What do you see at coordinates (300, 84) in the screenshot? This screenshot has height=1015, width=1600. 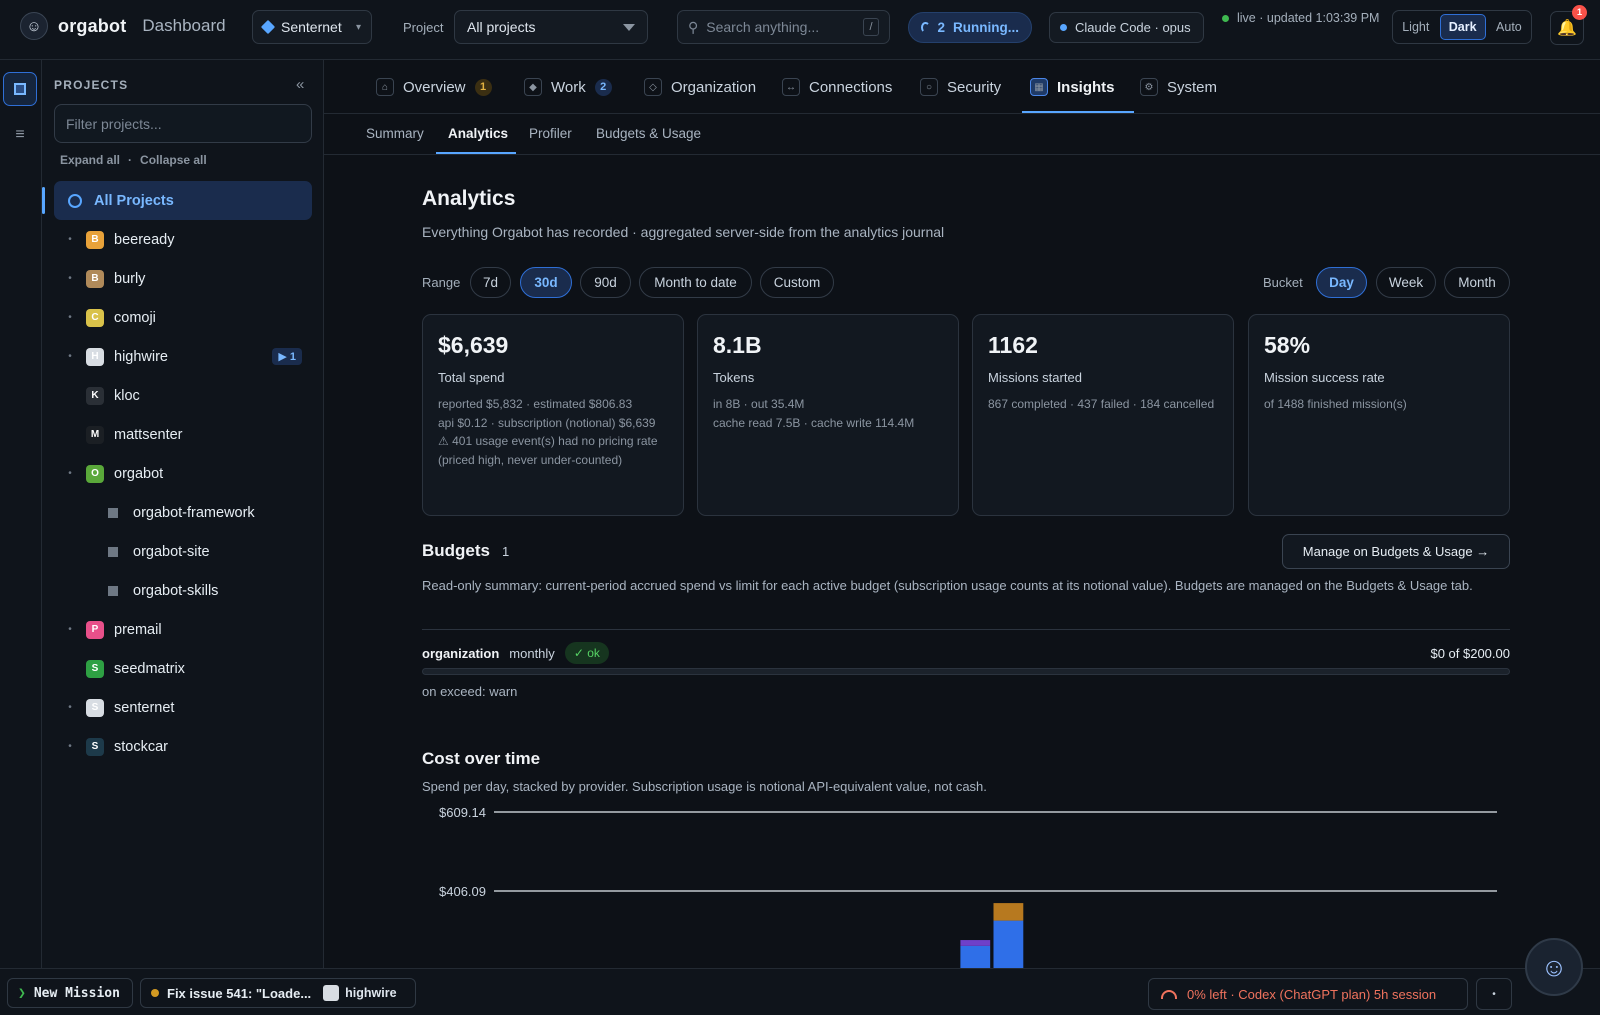 I see `collapse-sidebar-icon: «` at bounding box center [300, 84].